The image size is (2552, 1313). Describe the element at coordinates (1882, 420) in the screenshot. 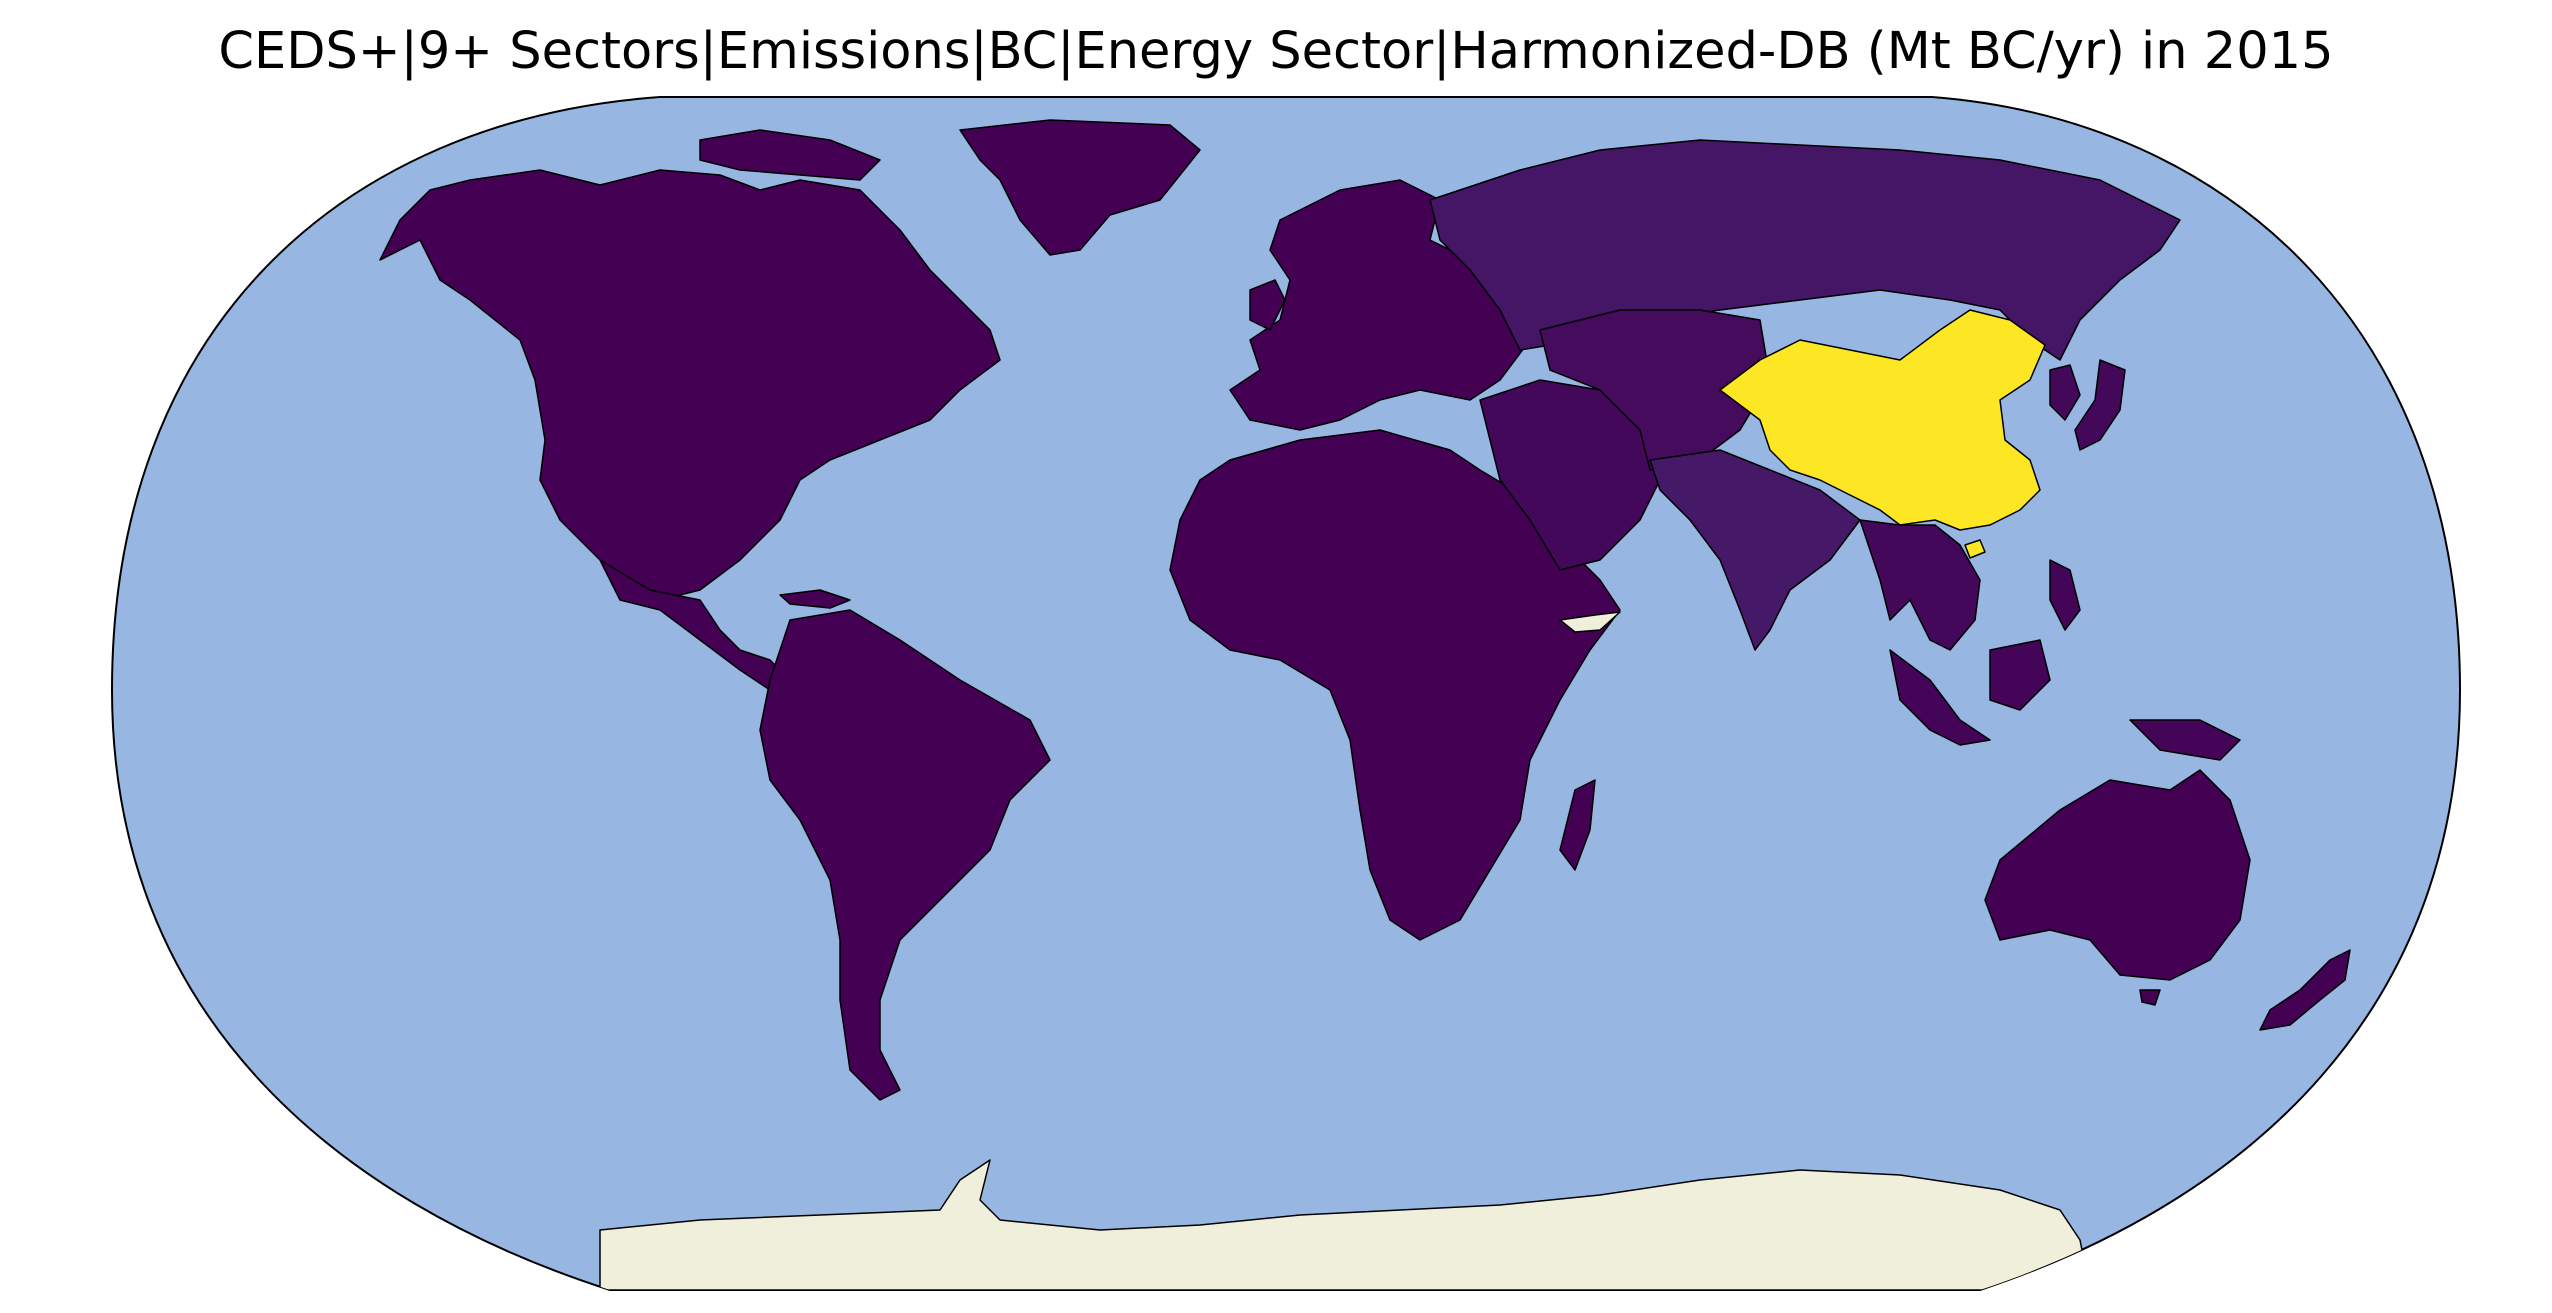

I see `region-china` at that location.